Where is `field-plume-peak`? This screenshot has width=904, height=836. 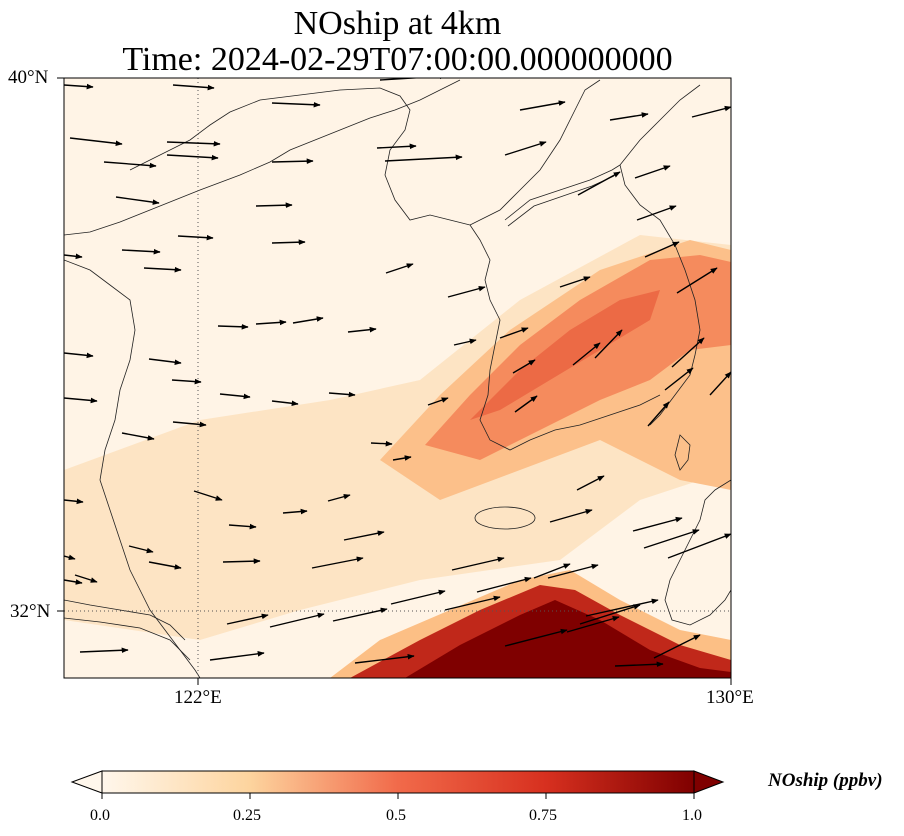
field-plume-peak is located at coordinates (565, 355).